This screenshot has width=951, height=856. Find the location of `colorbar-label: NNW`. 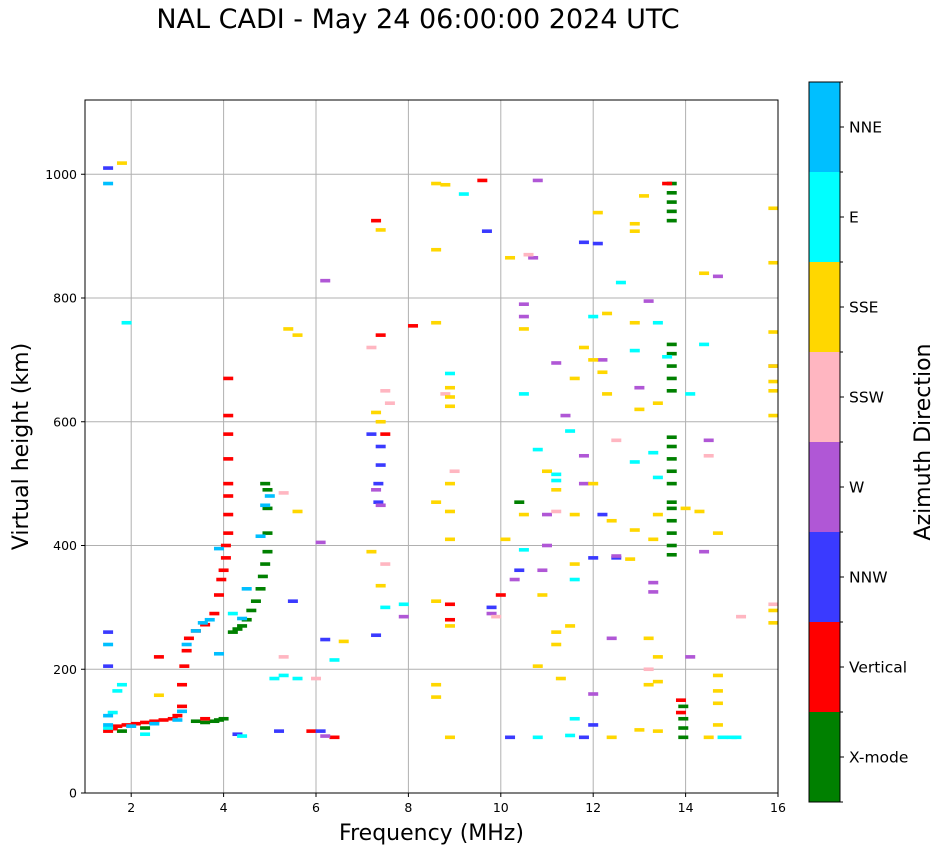

colorbar-label: NNW is located at coordinates (868, 578).